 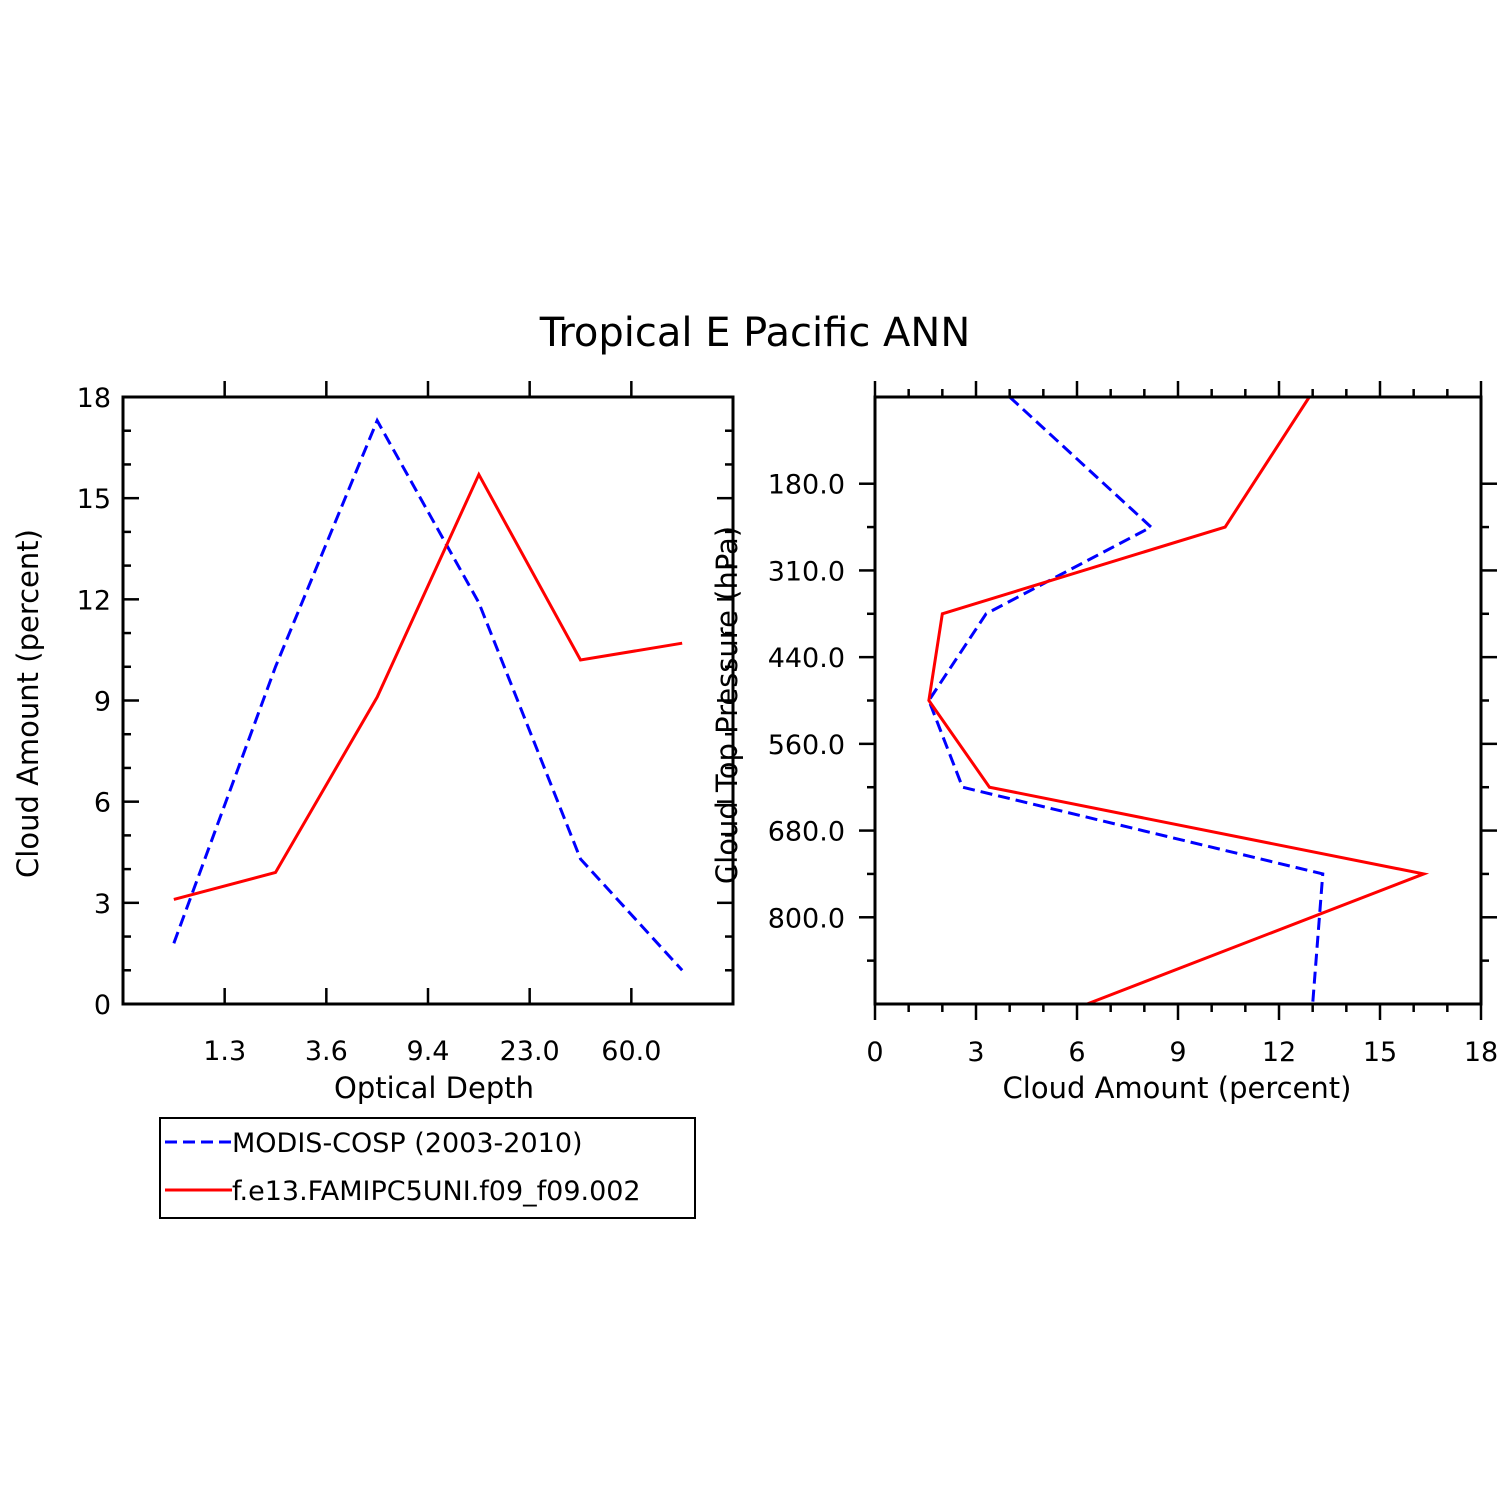 What do you see at coordinates (326, 1051) in the screenshot?
I see `left-x-tick-label: 3.6` at bounding box center [326, 1051].